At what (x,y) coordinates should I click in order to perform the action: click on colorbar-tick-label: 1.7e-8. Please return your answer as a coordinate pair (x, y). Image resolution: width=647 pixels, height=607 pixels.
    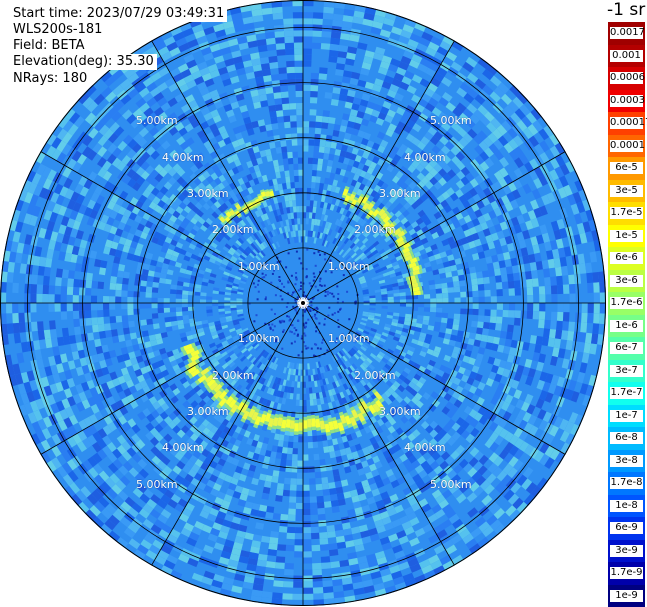
    Looking at the image, I should click on (626, 483).